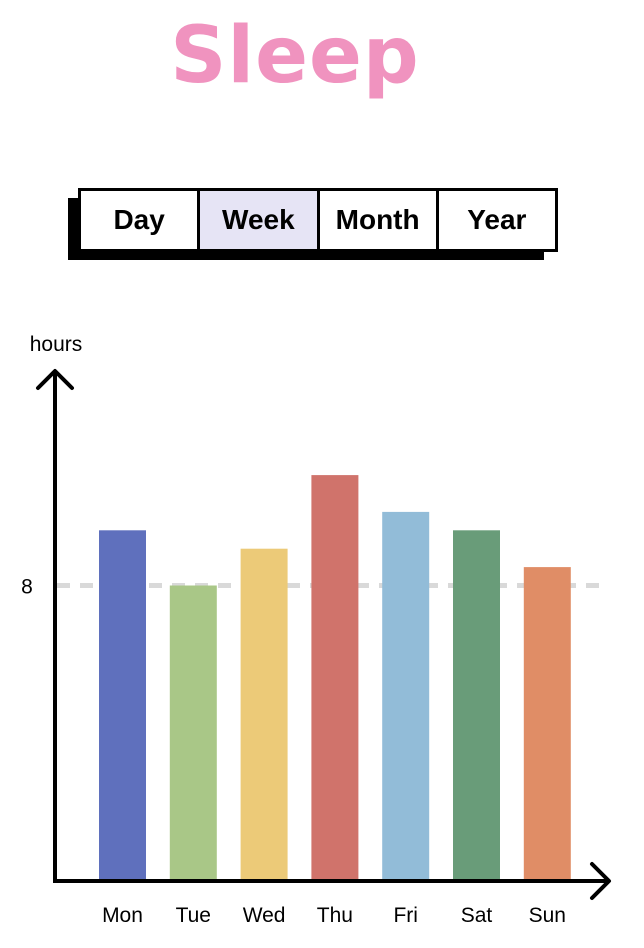 This screenshot has width=644, height=948. Describe the element at coordinates (56, 344) in the screenshot. I see `y-axis-label: hours` at that location.